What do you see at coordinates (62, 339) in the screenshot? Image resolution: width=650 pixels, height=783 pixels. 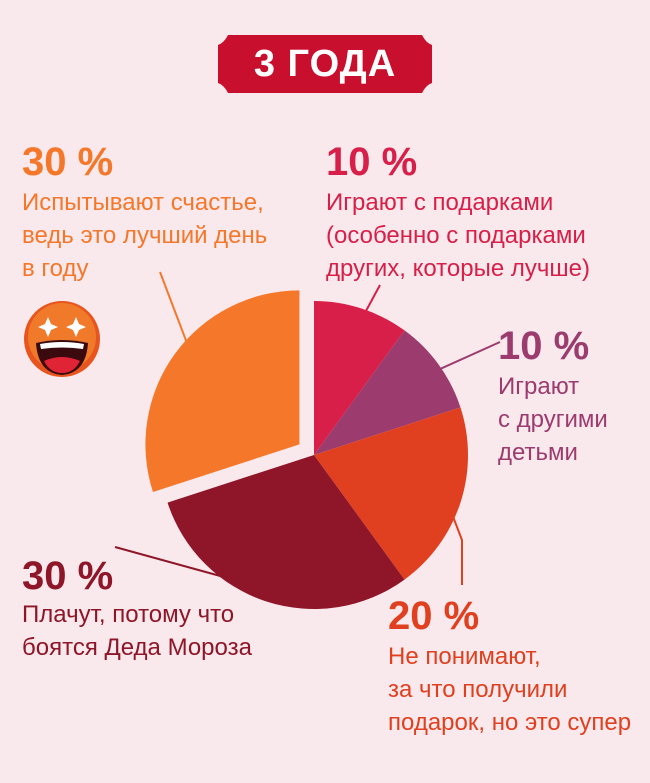 I see `happy-face-icon` at bounding box center [62, 339].